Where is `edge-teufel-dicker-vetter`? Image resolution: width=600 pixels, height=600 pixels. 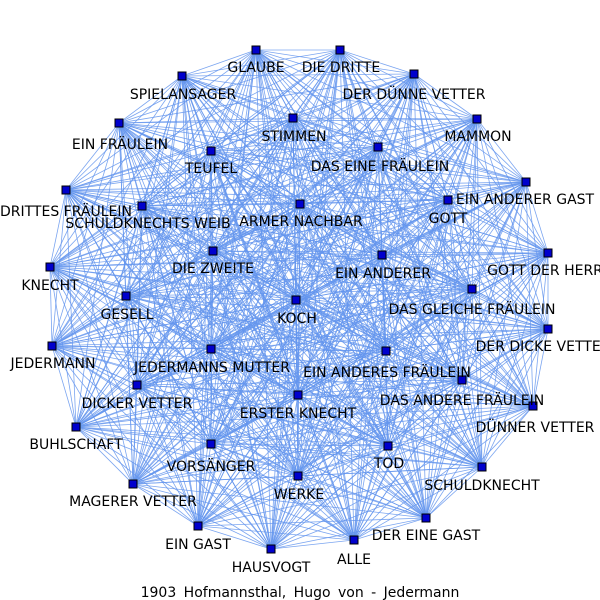
edge-teufel-dicker-vetter is located at coordinates (174, 268).